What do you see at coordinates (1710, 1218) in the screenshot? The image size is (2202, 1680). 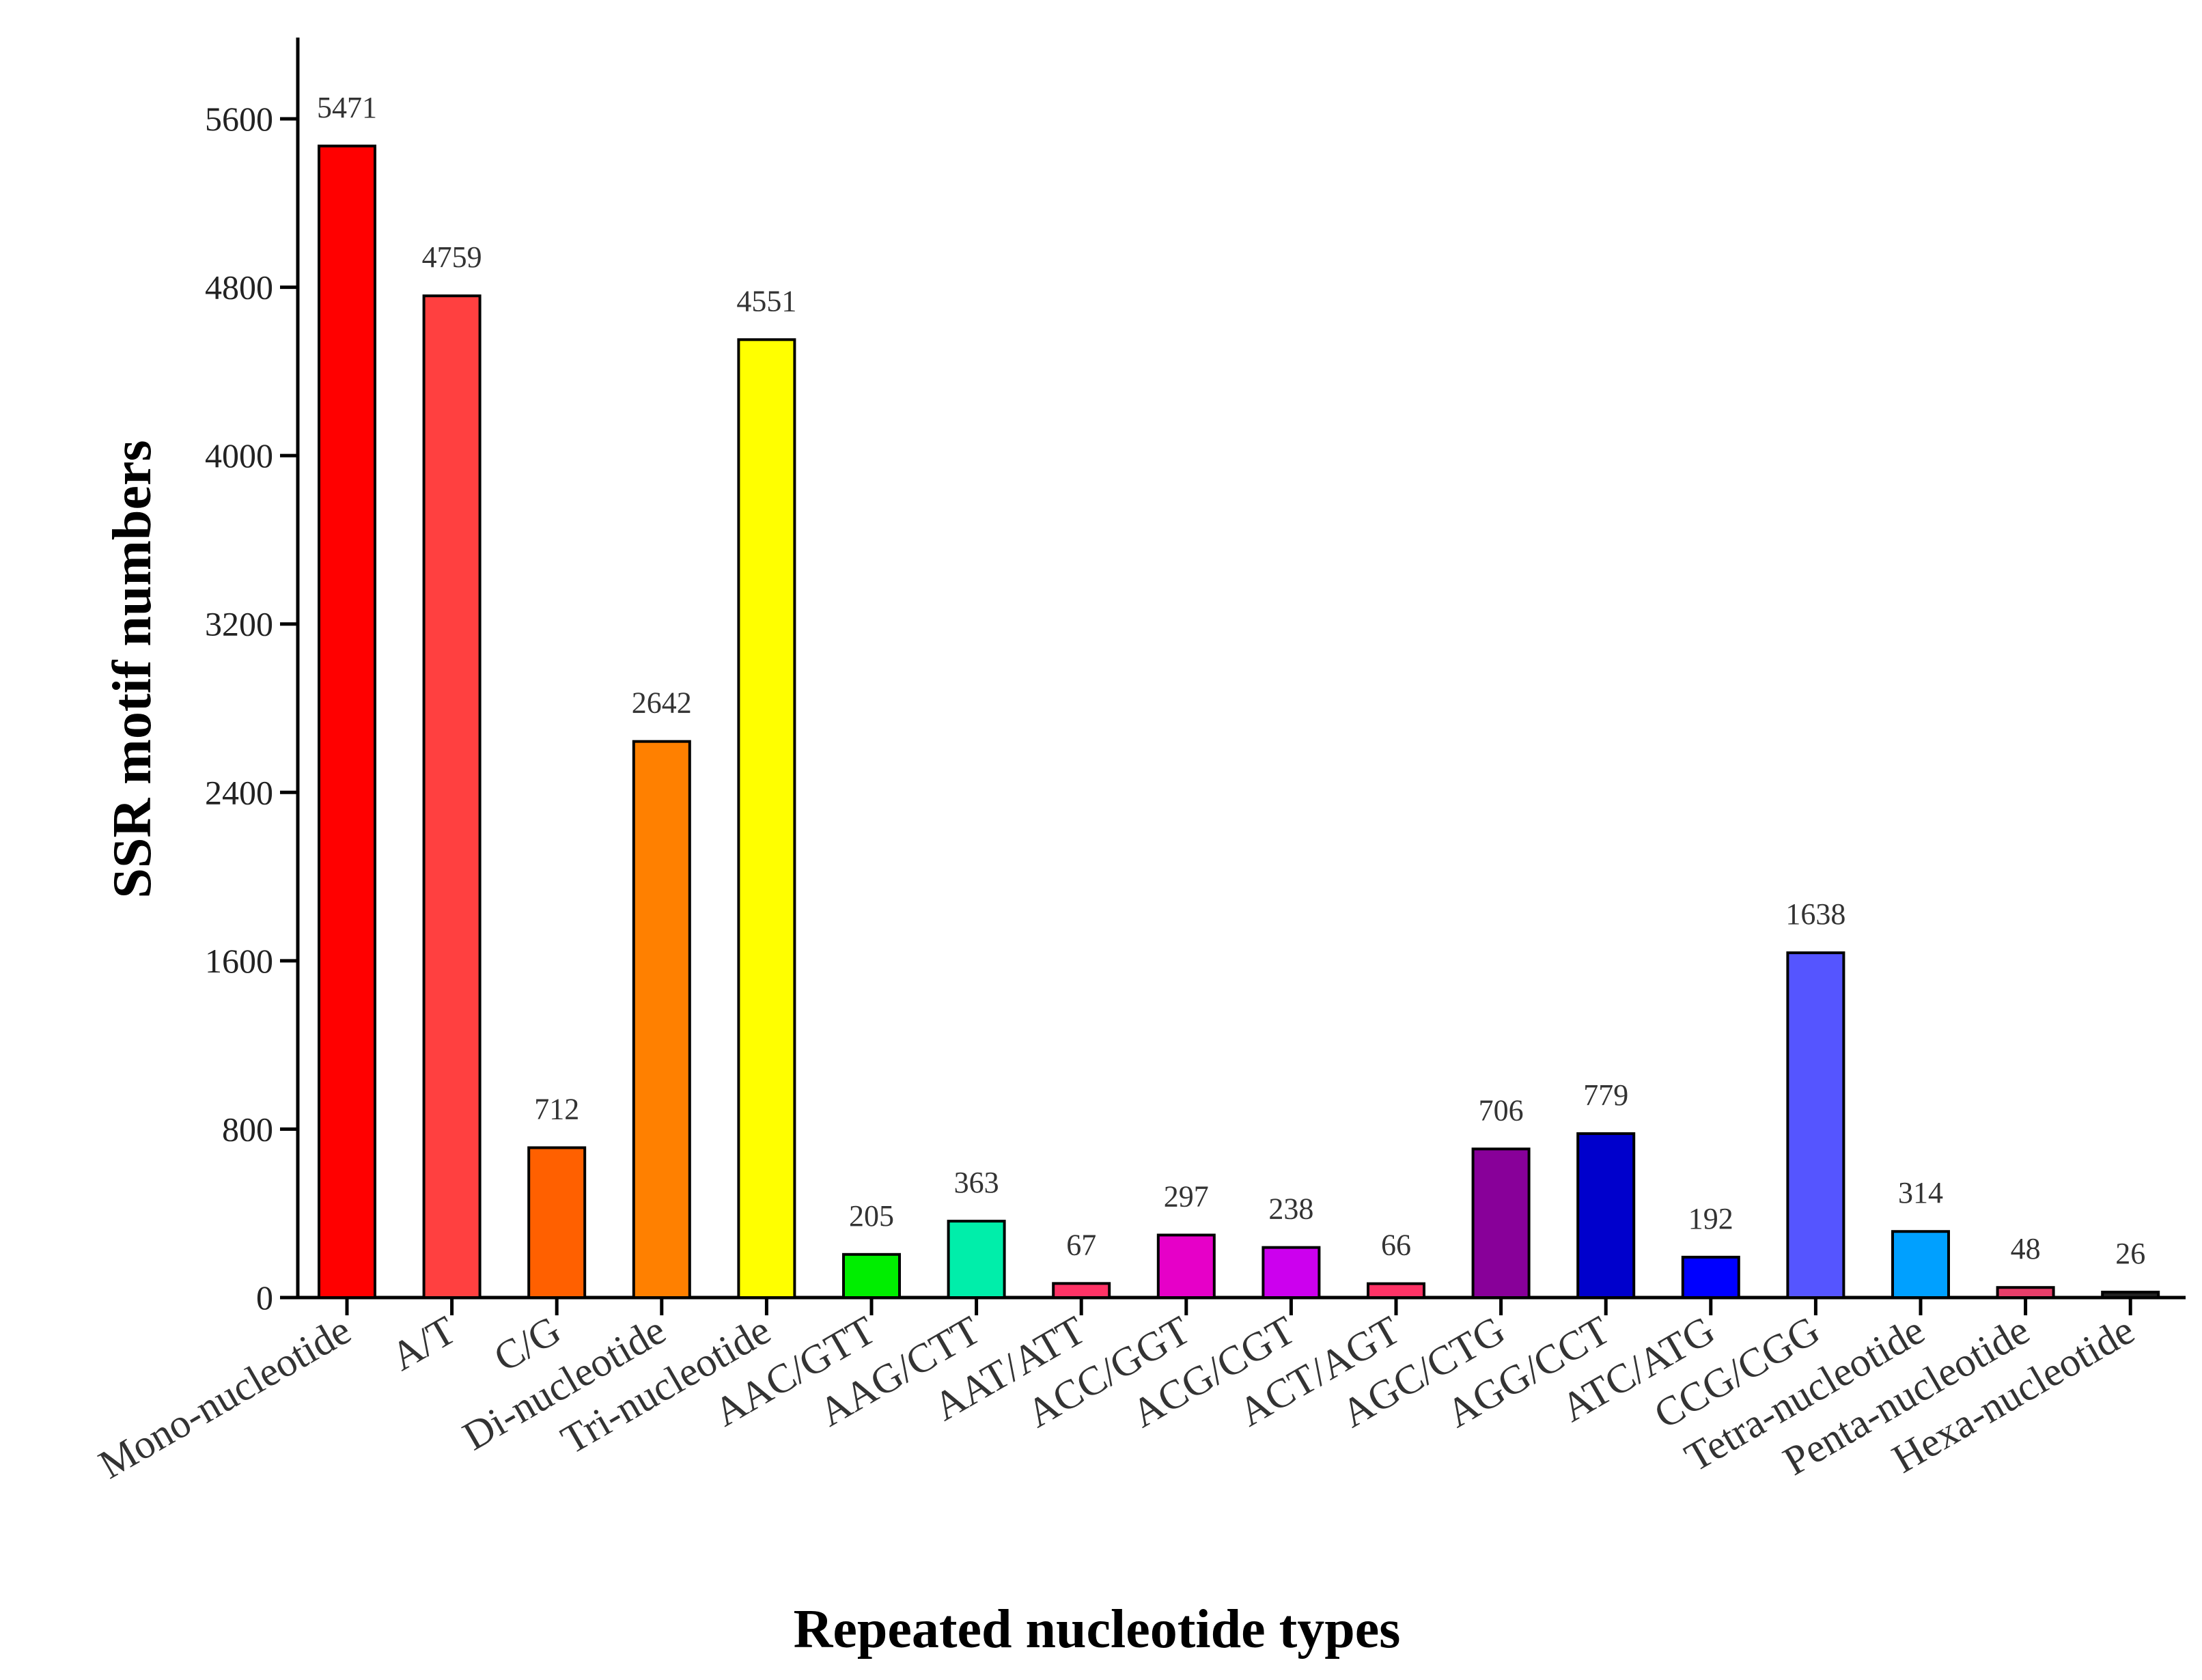 I see `bar-value-label: 192` at bounding box center [1710, 1218].